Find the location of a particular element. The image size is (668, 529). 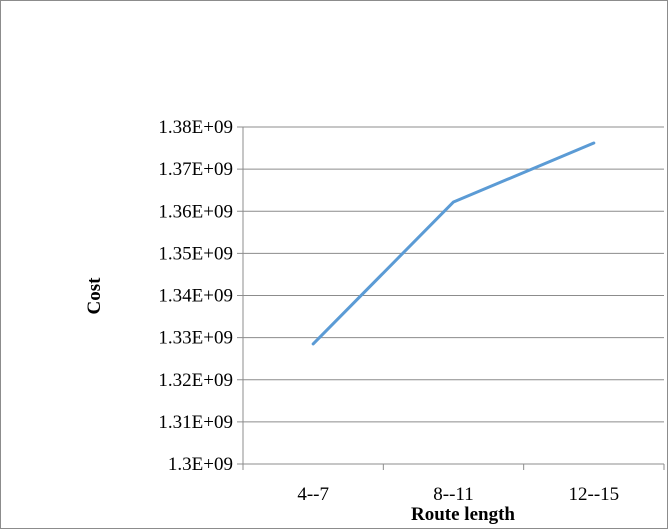

y-tick-label: 1.36E+09 is located at coordinates (195, 211).